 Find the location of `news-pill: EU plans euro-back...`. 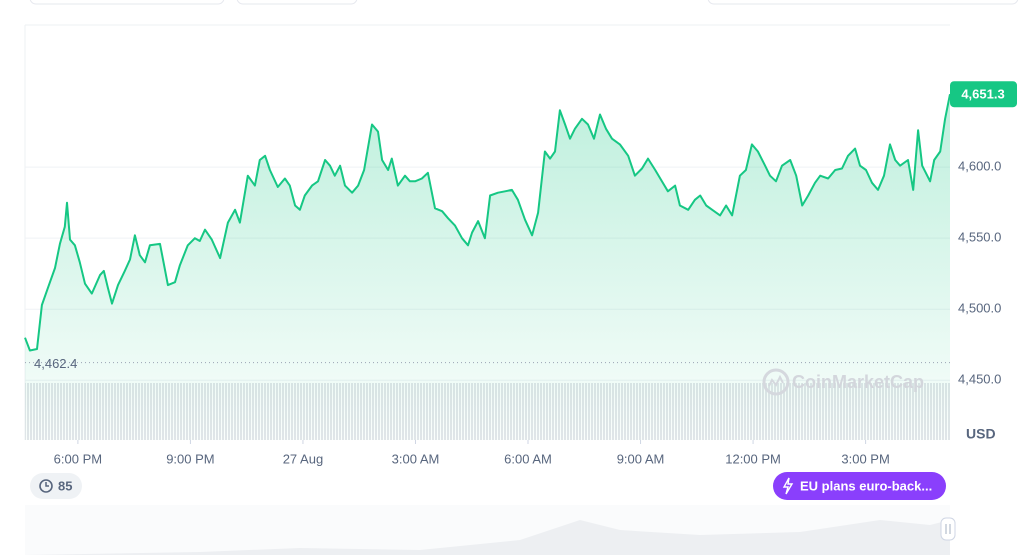

news-pill: EU plans euro-back... is located at coordinates (859, 486).